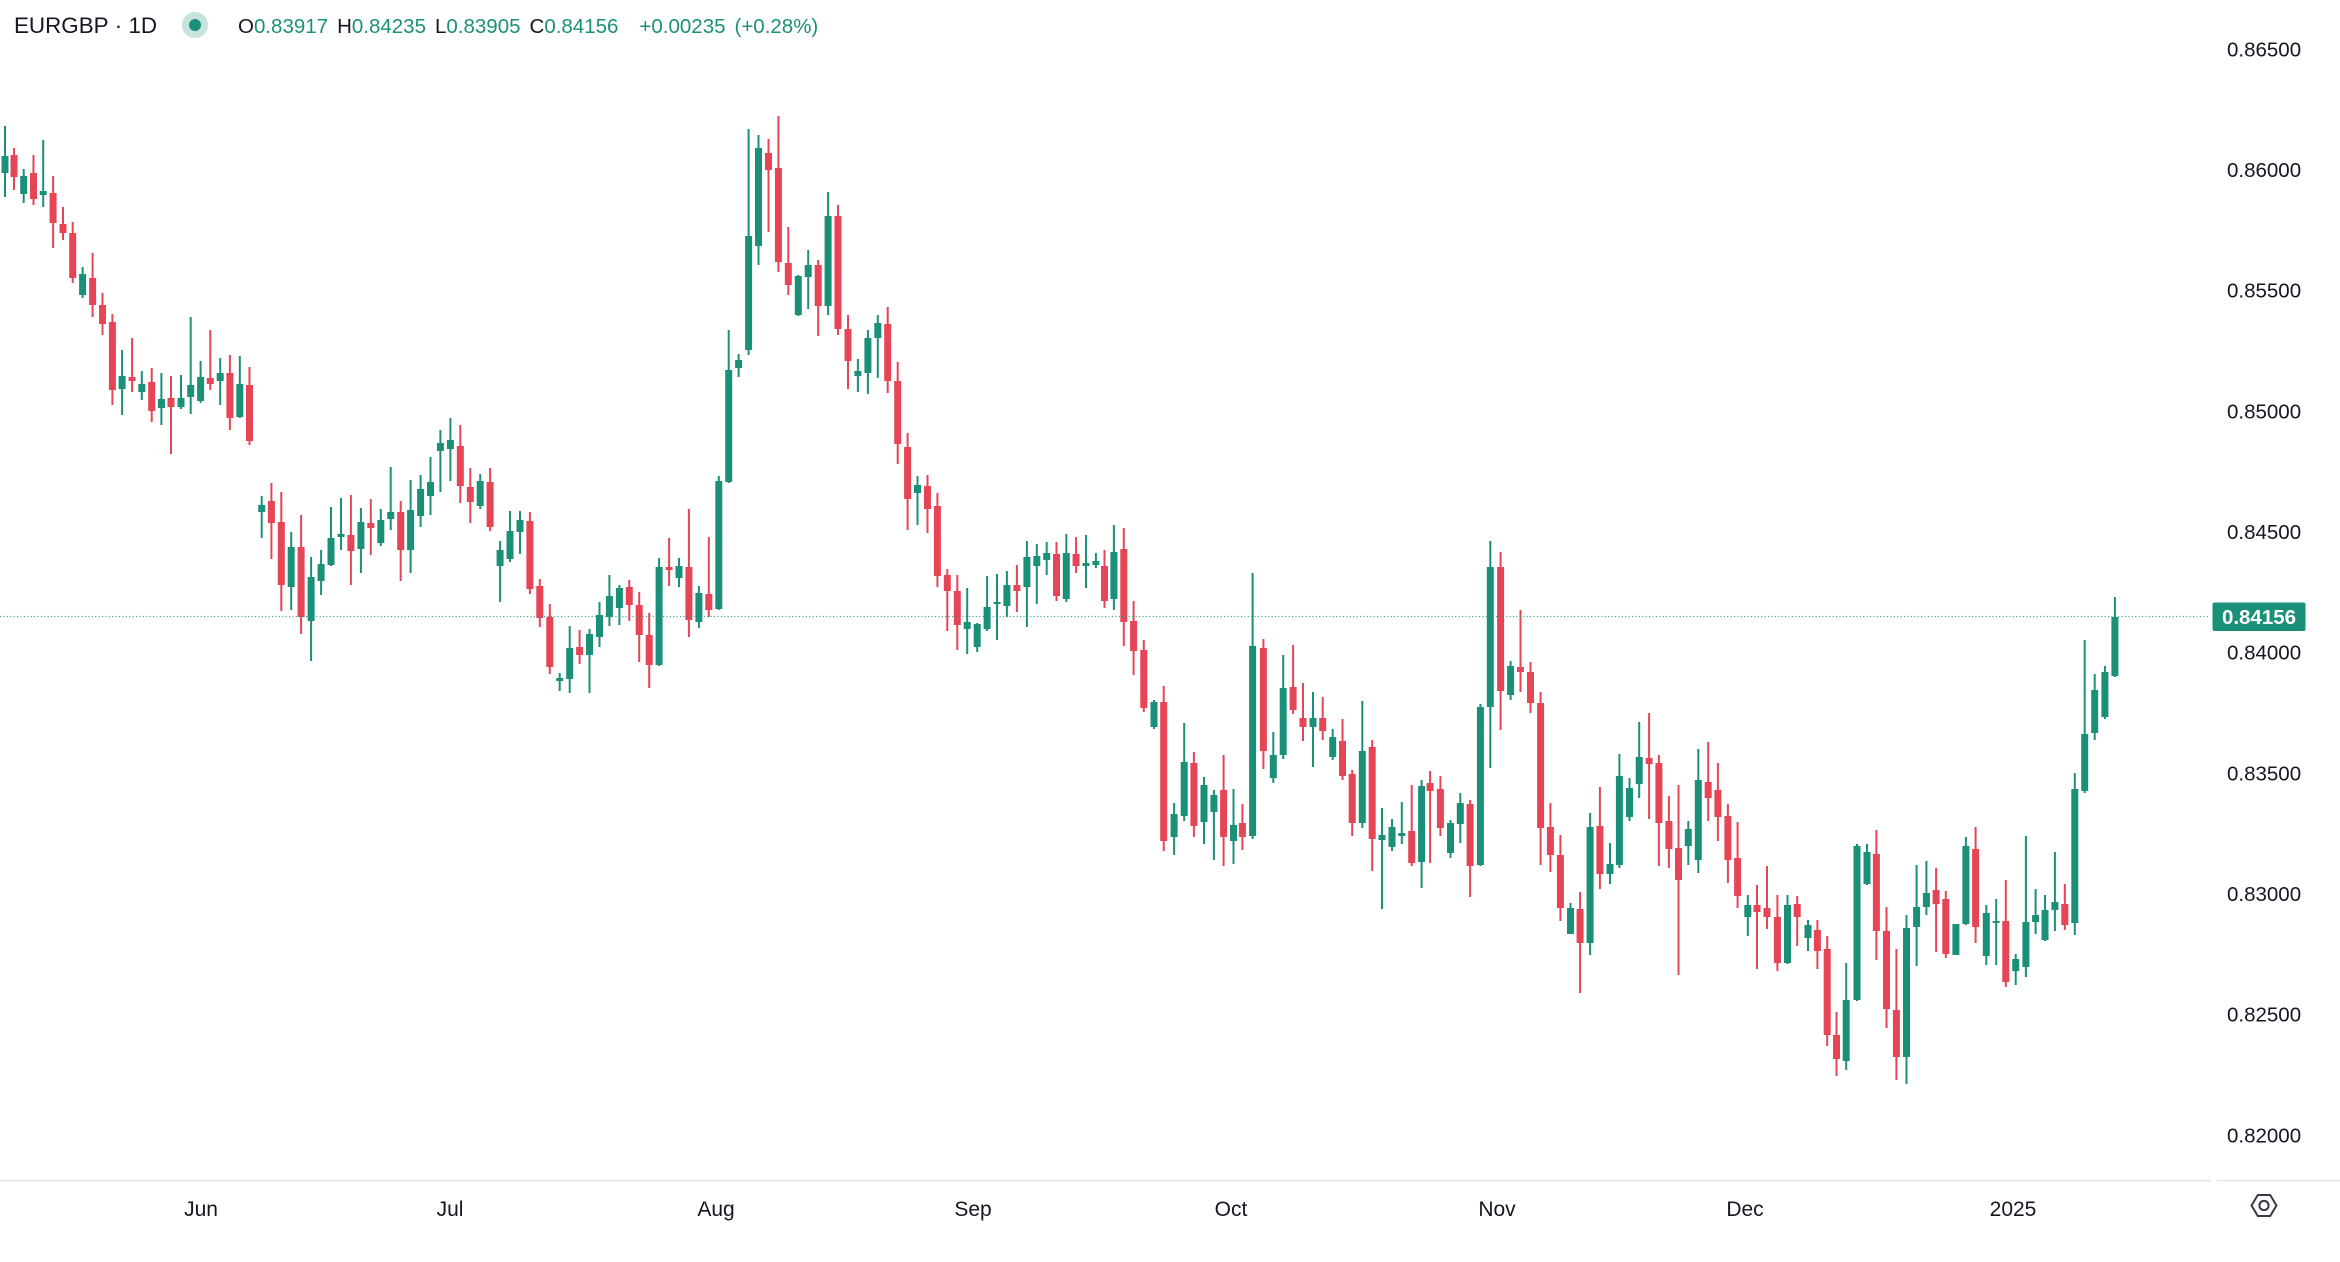 The image size is (2340, 1262). I want to click on svg-text: 0.82000, so click(2264, 1135).